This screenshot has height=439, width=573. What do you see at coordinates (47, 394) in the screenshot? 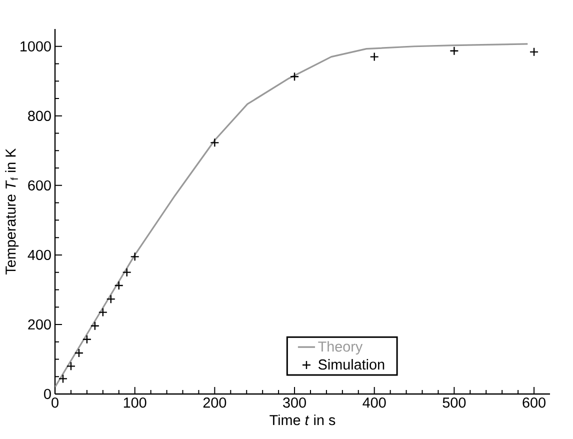
I see `y-tick-label: 0` at bounding box center [47, 394].